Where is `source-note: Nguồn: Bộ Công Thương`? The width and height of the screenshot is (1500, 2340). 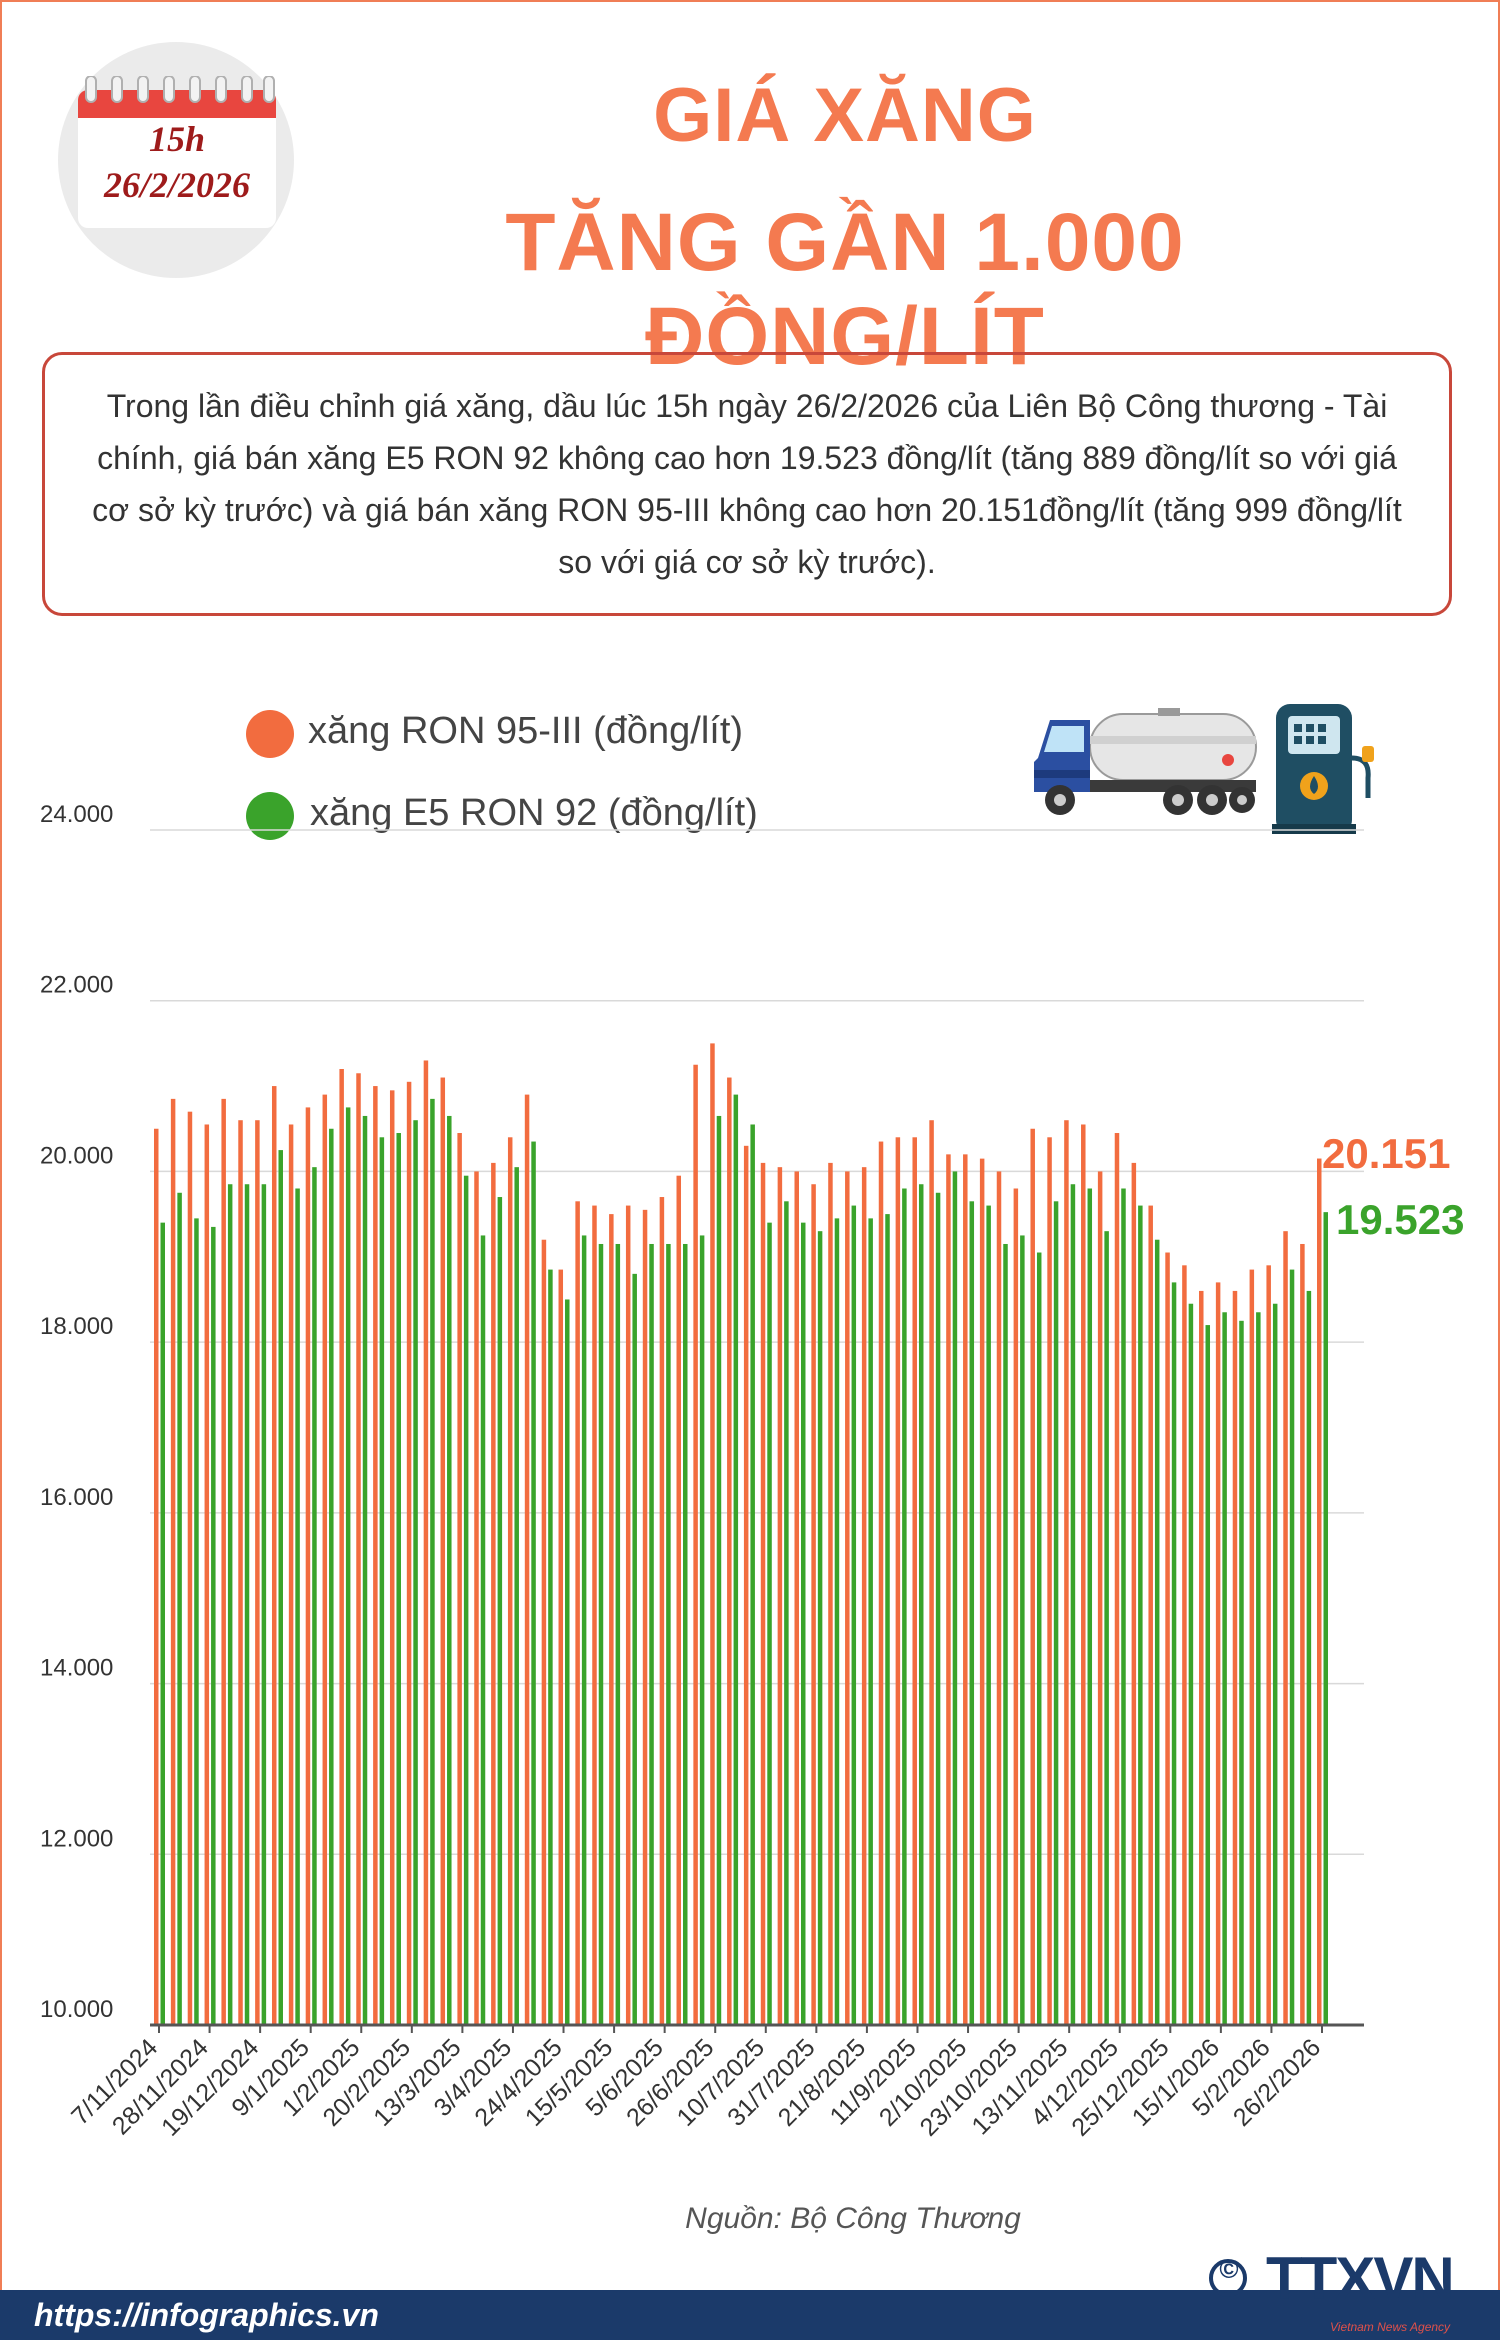 source-note: Nguồn: Bộ Công Thương is located at coordinates (853, 2218).